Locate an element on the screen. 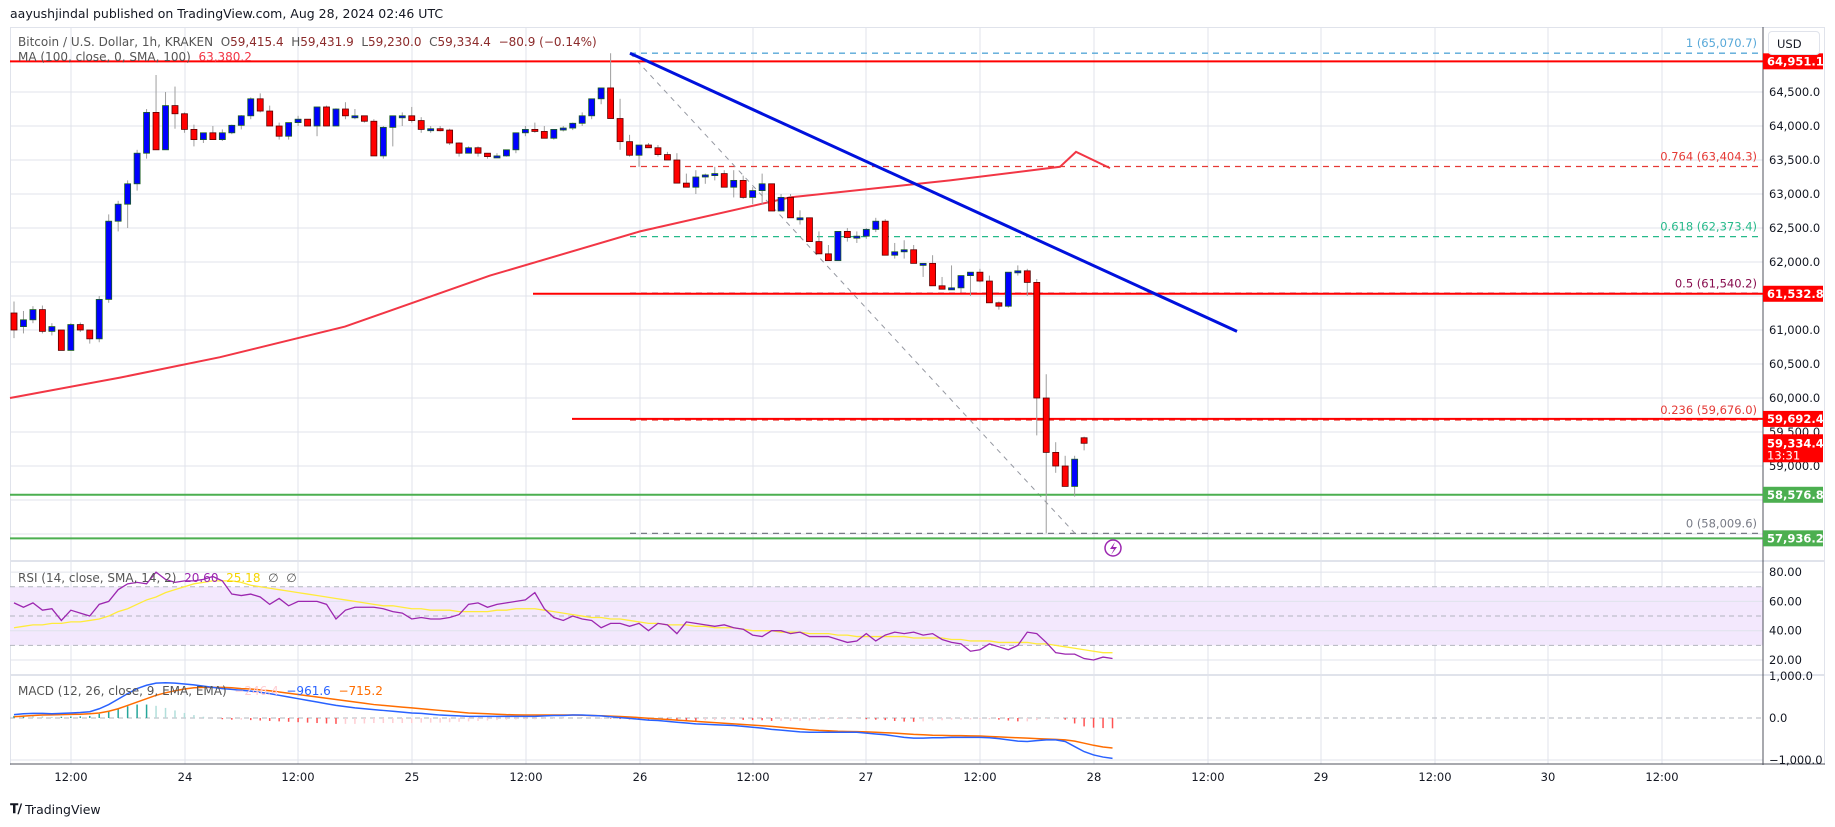 This screenshot has height=827, width=1835. fib-label: 0.618 (62,373.4) is located at coordinates (1708, 227).